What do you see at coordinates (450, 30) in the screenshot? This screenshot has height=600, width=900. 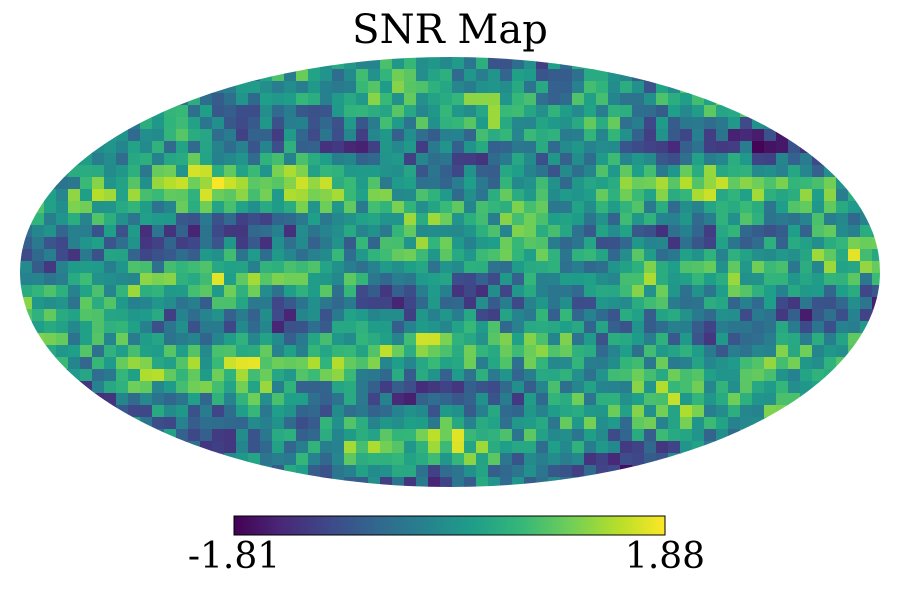 I see `chart-title: SNR Map` at bounding box center [450, 30].